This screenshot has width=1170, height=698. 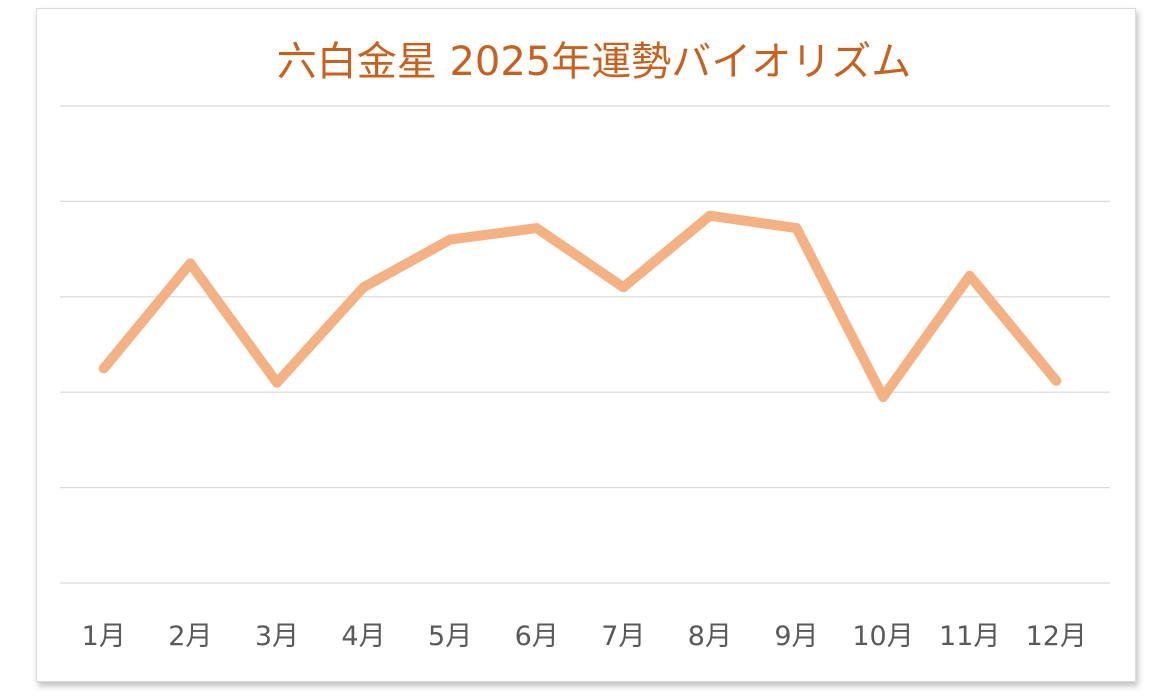 What do you see at coordinates (623, 636) in the screenshot?
I see `x-tick-label: 7月` at bounding box center [623, 636].